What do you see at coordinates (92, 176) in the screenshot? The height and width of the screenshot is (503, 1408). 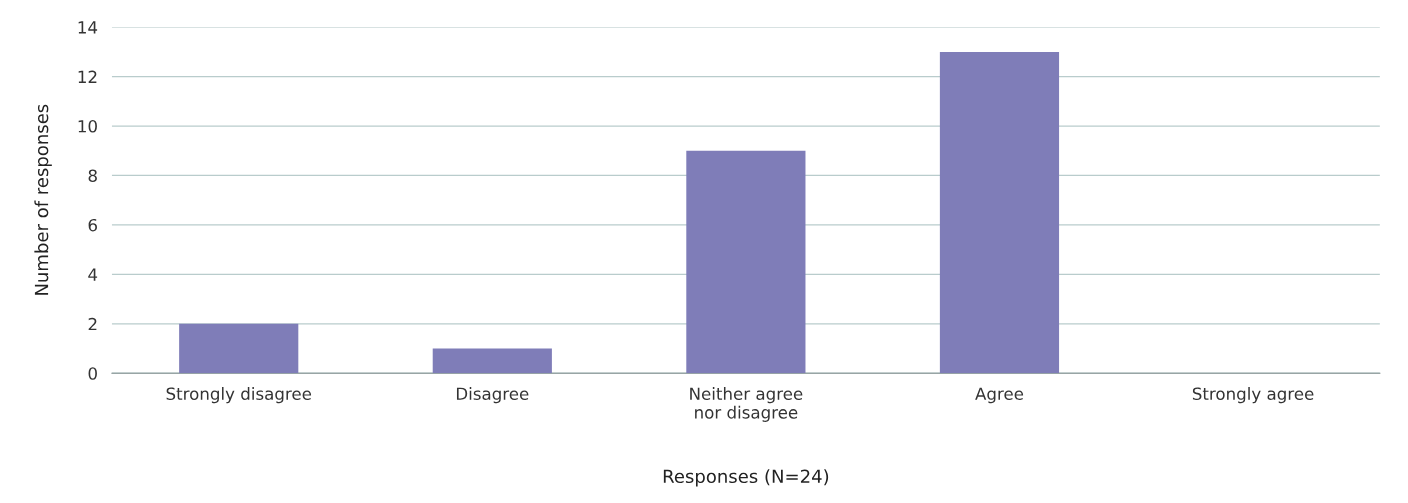 I see `y-tick-label: 8` at bounding box center [92, 176].